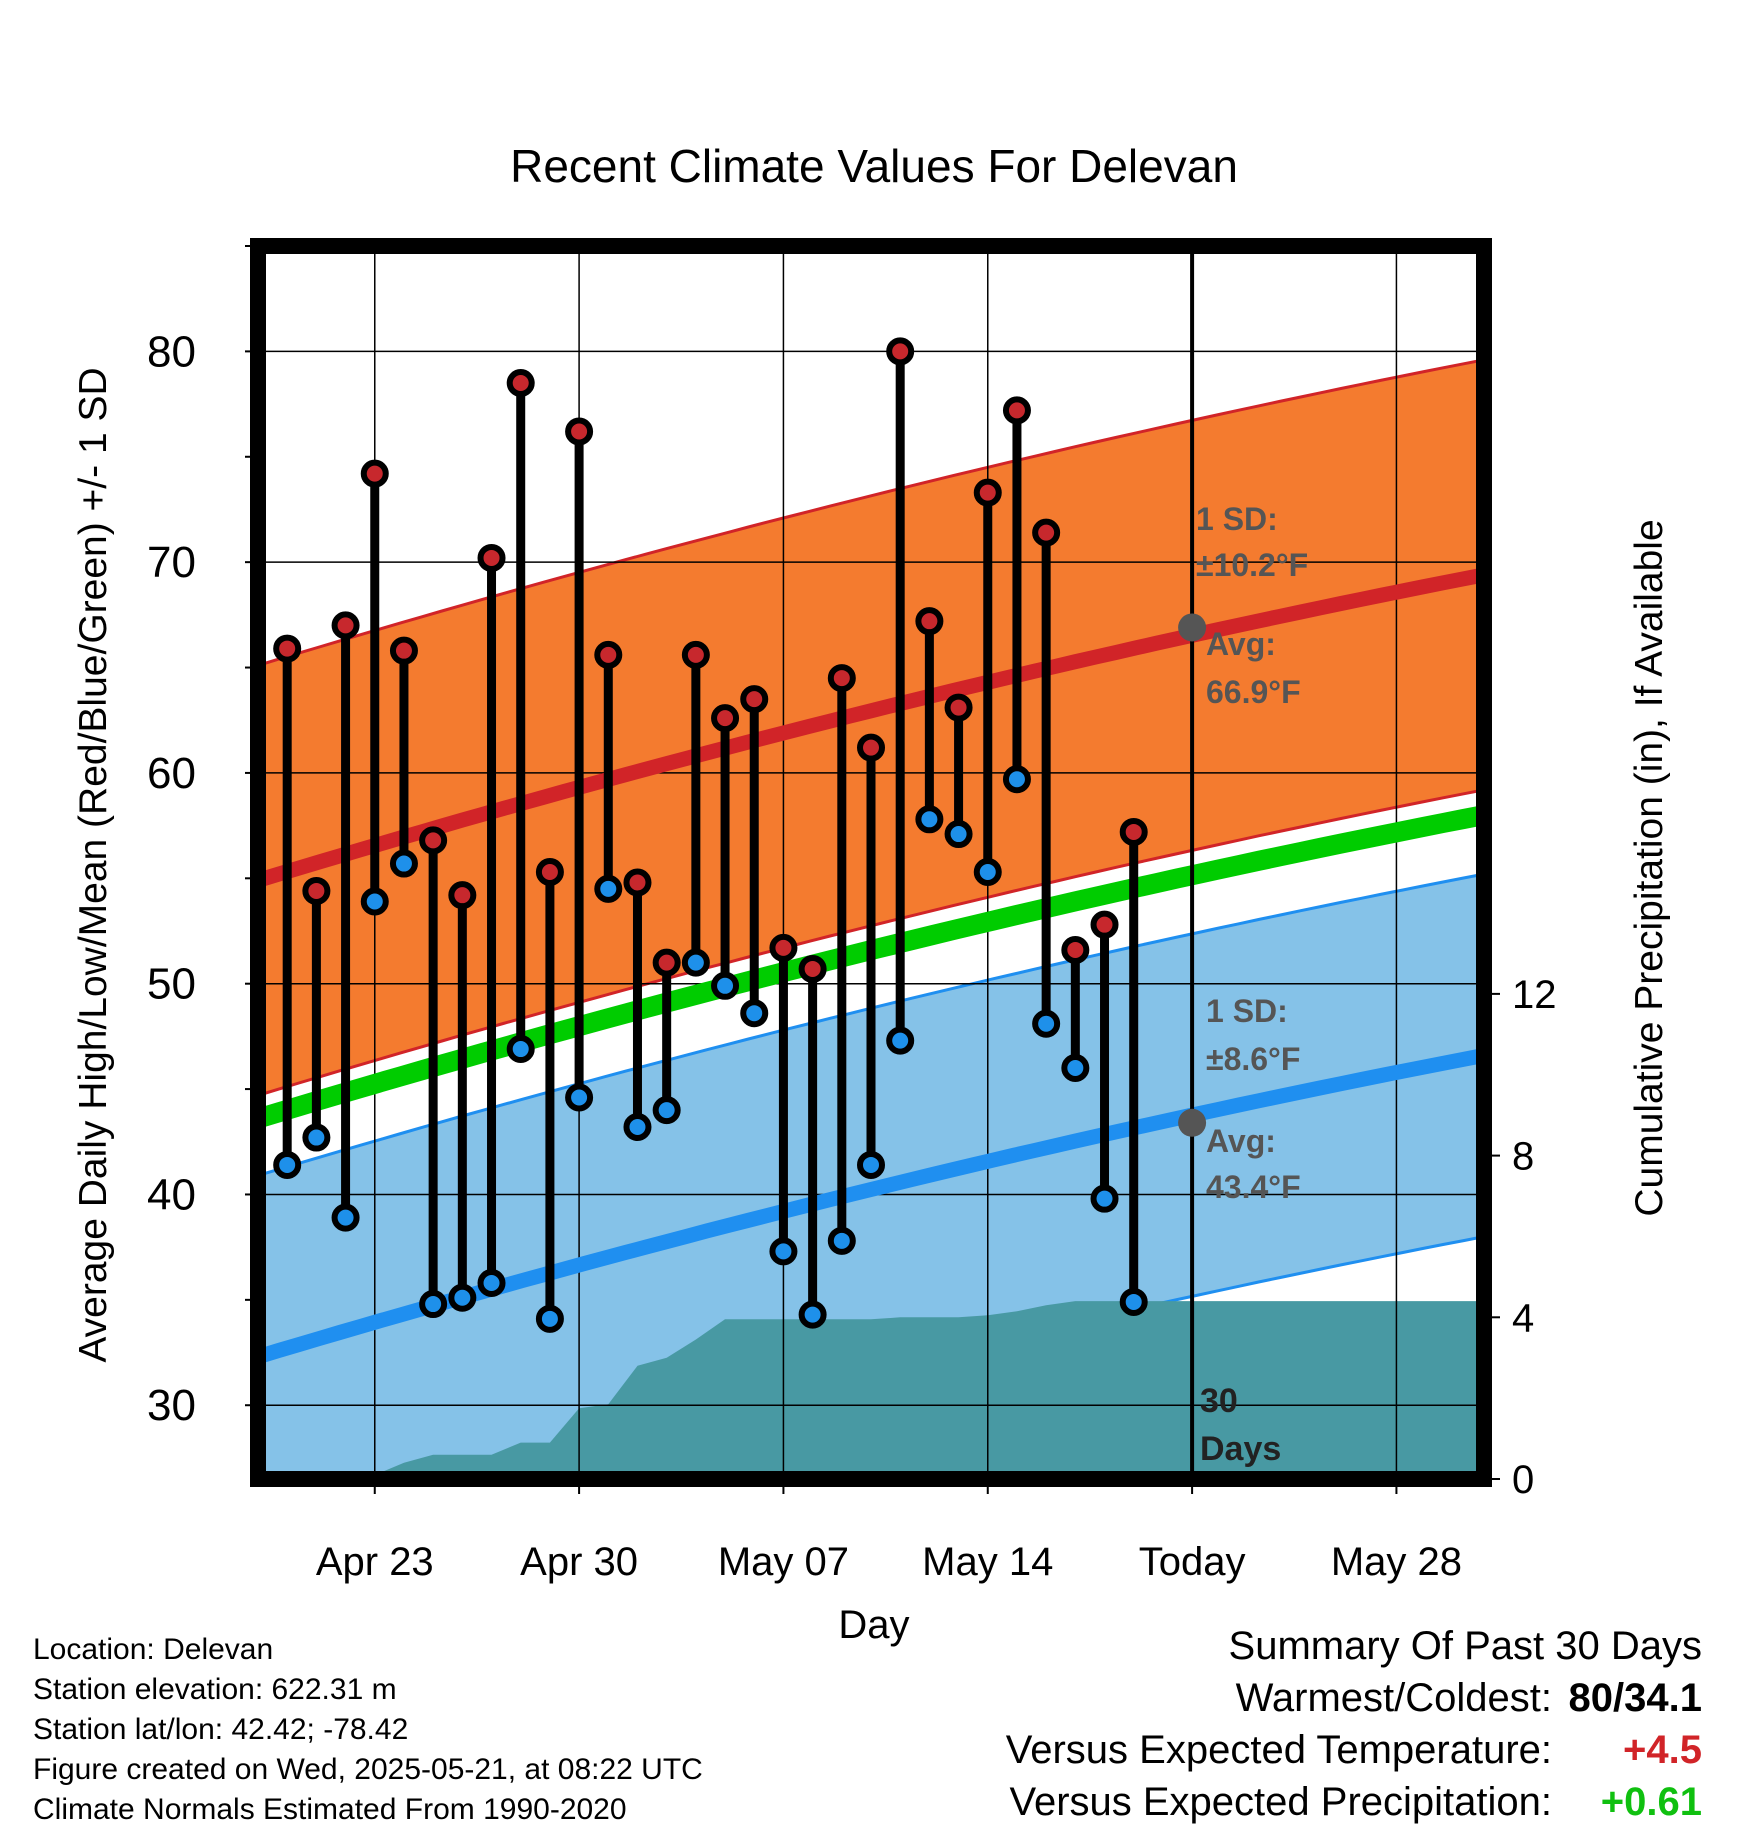 This screenshot has width=1748, height=1830. I want to click on y-tick-label: 70, so click(171, 562).